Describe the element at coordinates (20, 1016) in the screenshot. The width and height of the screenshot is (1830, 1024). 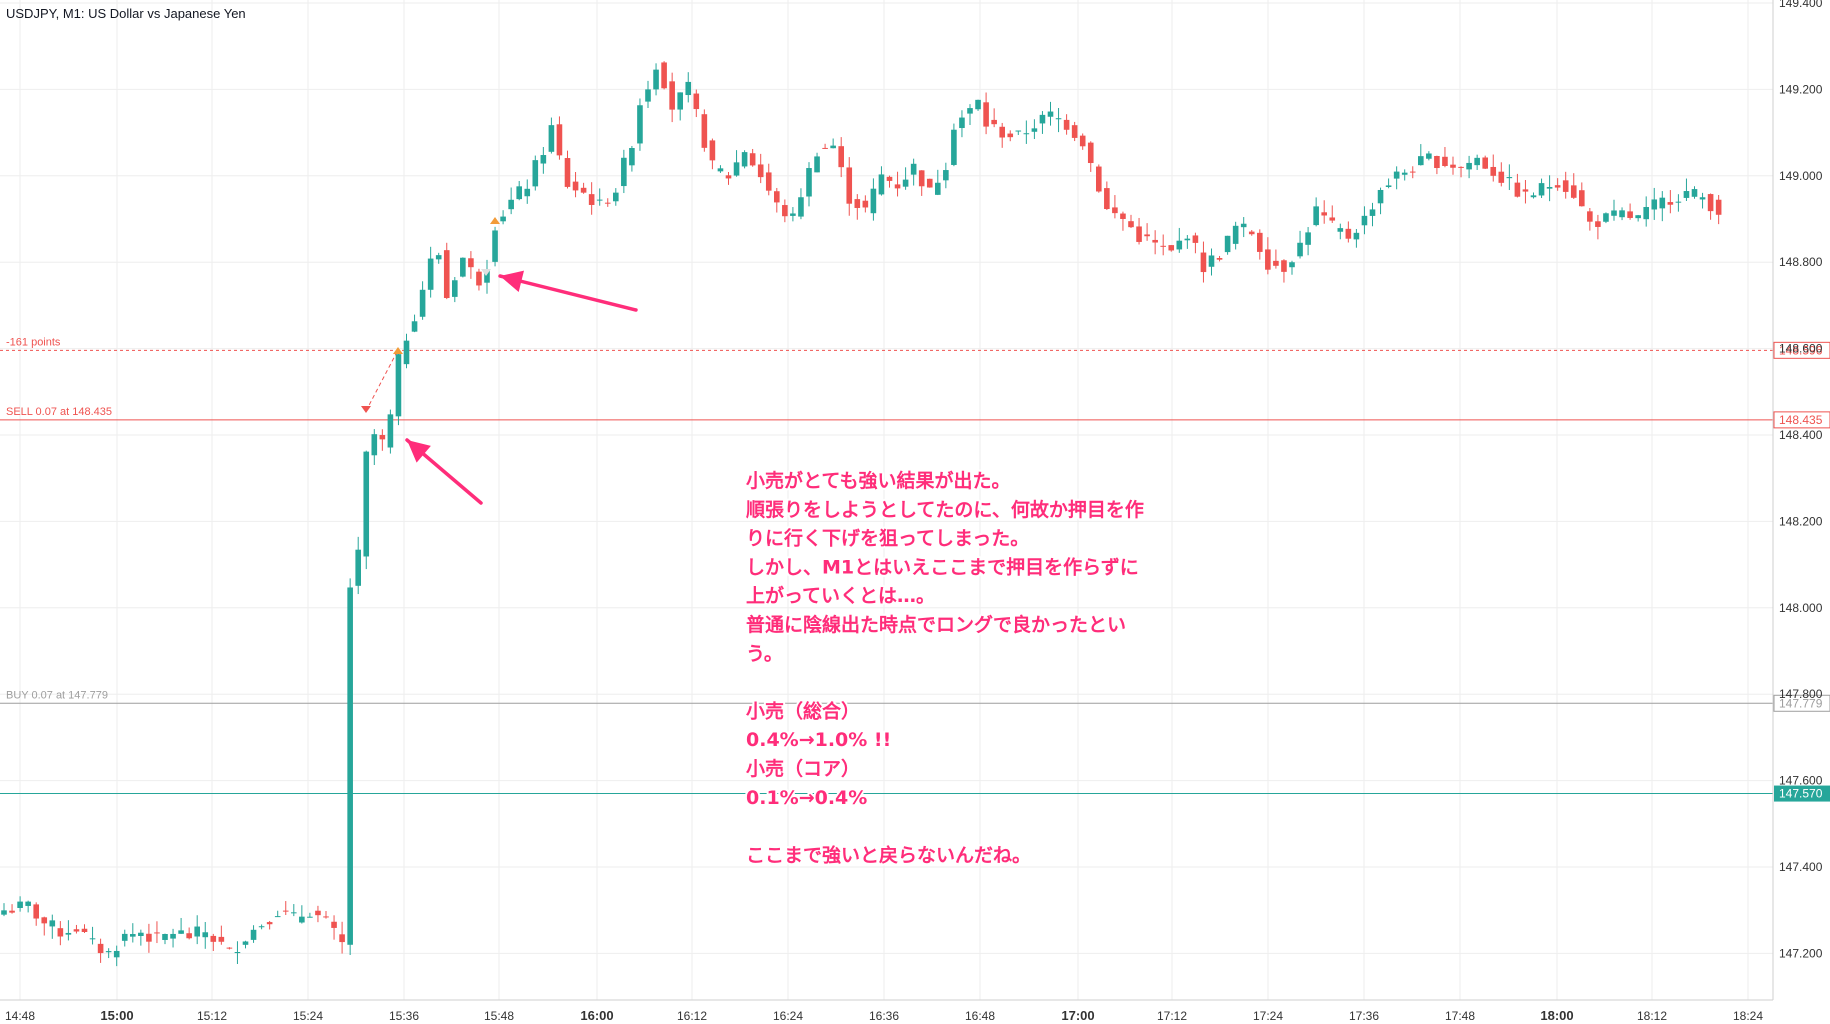
I see `time-tick-label: 14:48` at that location.